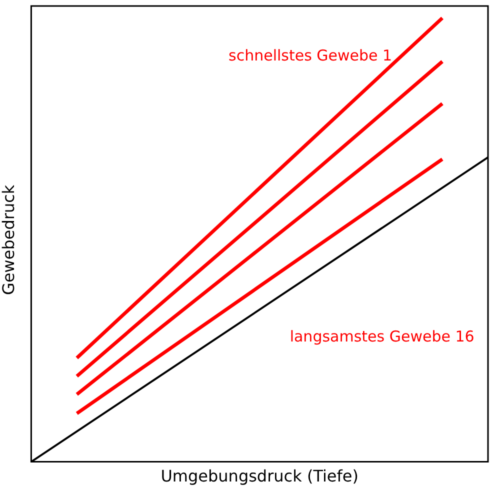 The height and width of the screenshot is (489, 490). I want to click on annotation: schnellstes Gewebe 1, so click(310, 55).